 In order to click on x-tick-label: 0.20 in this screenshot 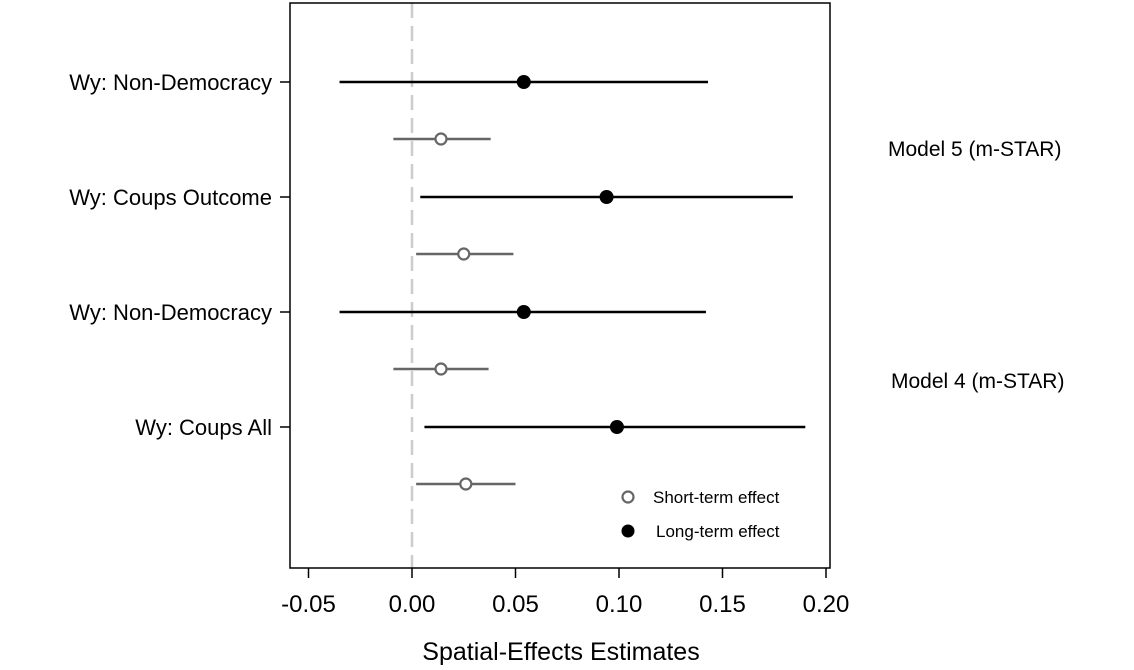, I will do `click(826, 604)`.